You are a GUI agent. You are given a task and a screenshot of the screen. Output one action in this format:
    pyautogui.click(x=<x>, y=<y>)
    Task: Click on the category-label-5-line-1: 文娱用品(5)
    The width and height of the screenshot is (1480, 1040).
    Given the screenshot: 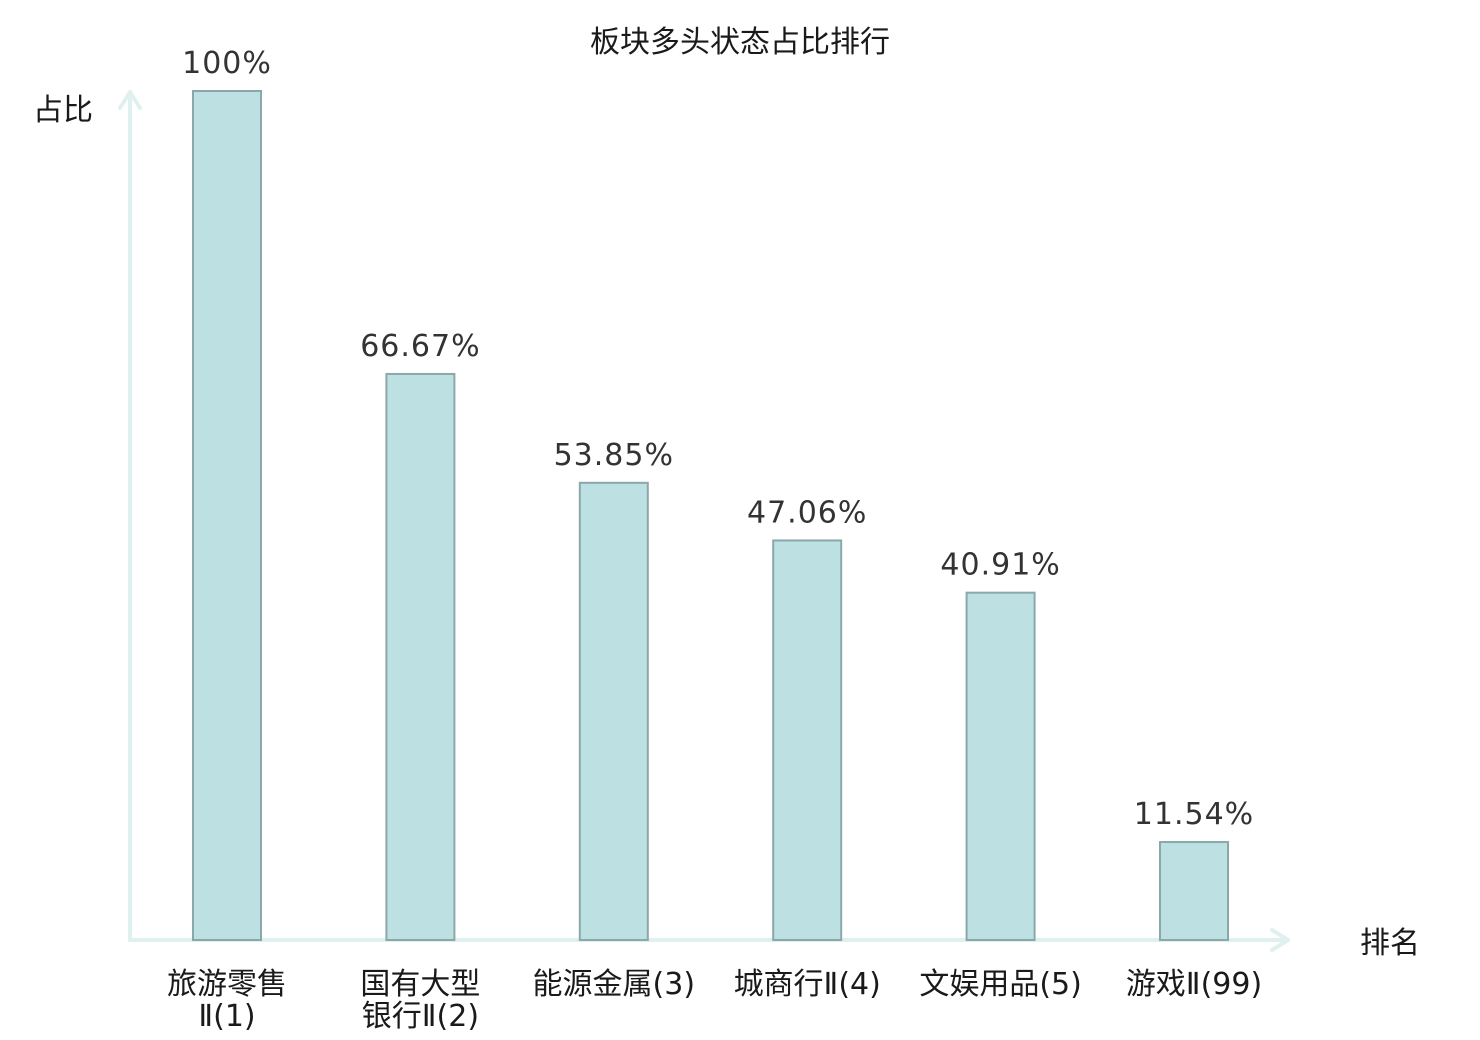 What is the action you would take?
    pyautogui.click(x=1000, y=984)
    